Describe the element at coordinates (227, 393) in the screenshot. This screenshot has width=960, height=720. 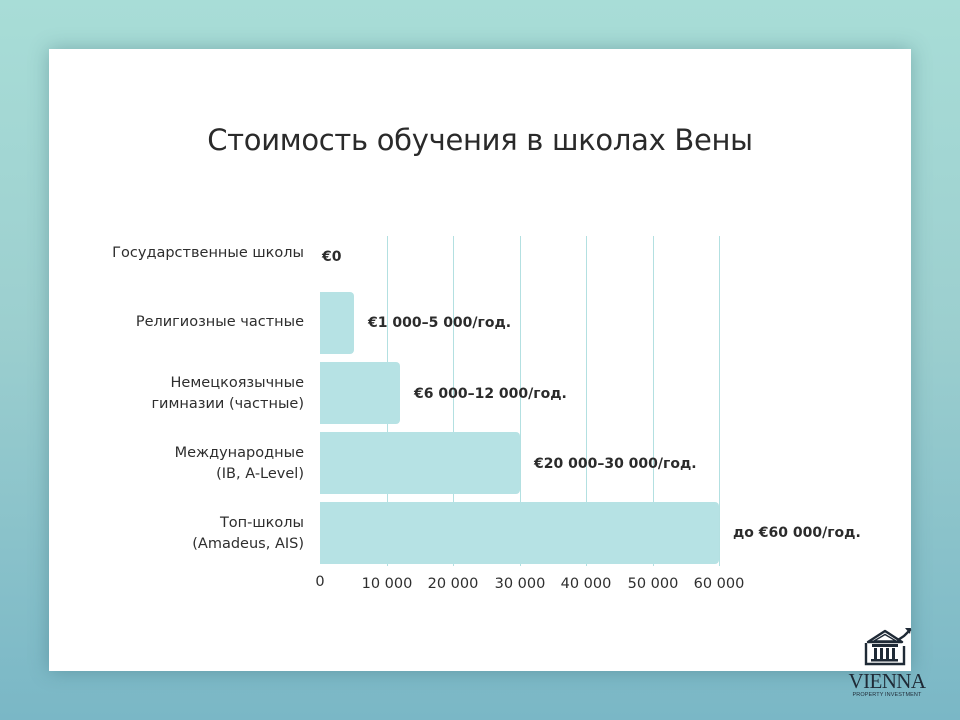
I see `category-label-german-gymnasium: Немецкоязычные гимназии (частные)` at that location.